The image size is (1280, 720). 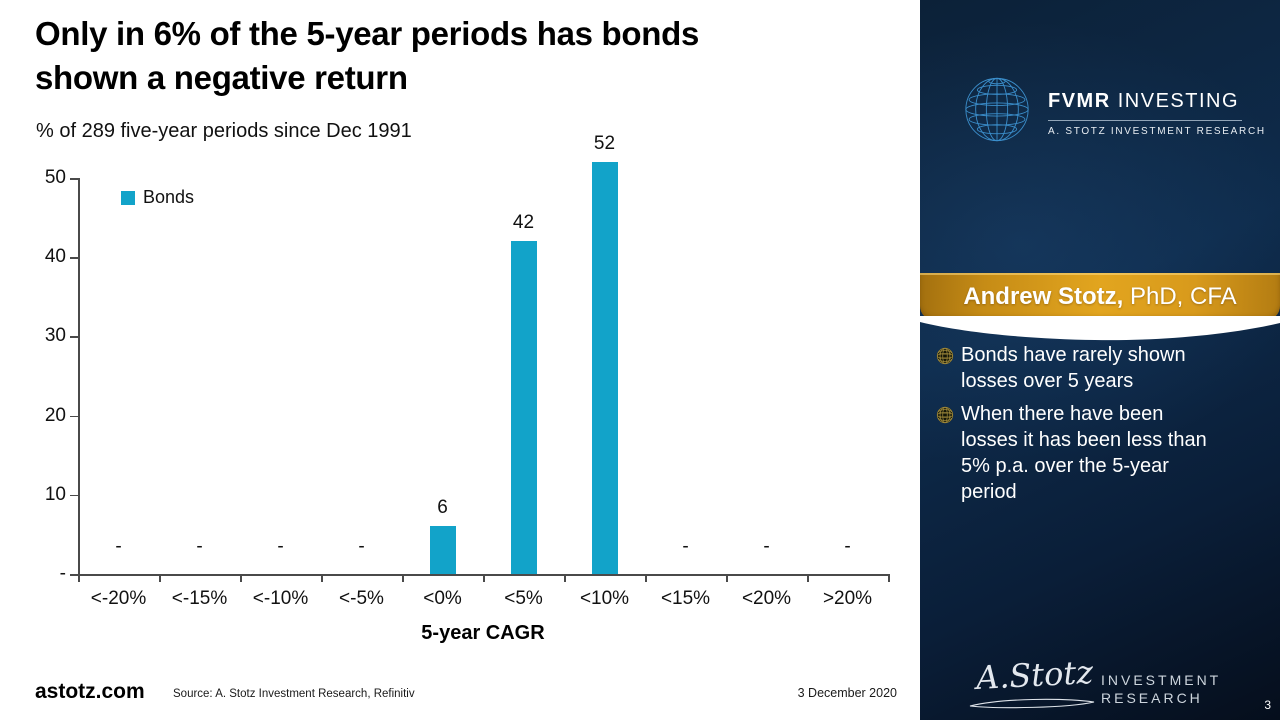 I want to click on page-number: 3, so click(x=1267, y=705).